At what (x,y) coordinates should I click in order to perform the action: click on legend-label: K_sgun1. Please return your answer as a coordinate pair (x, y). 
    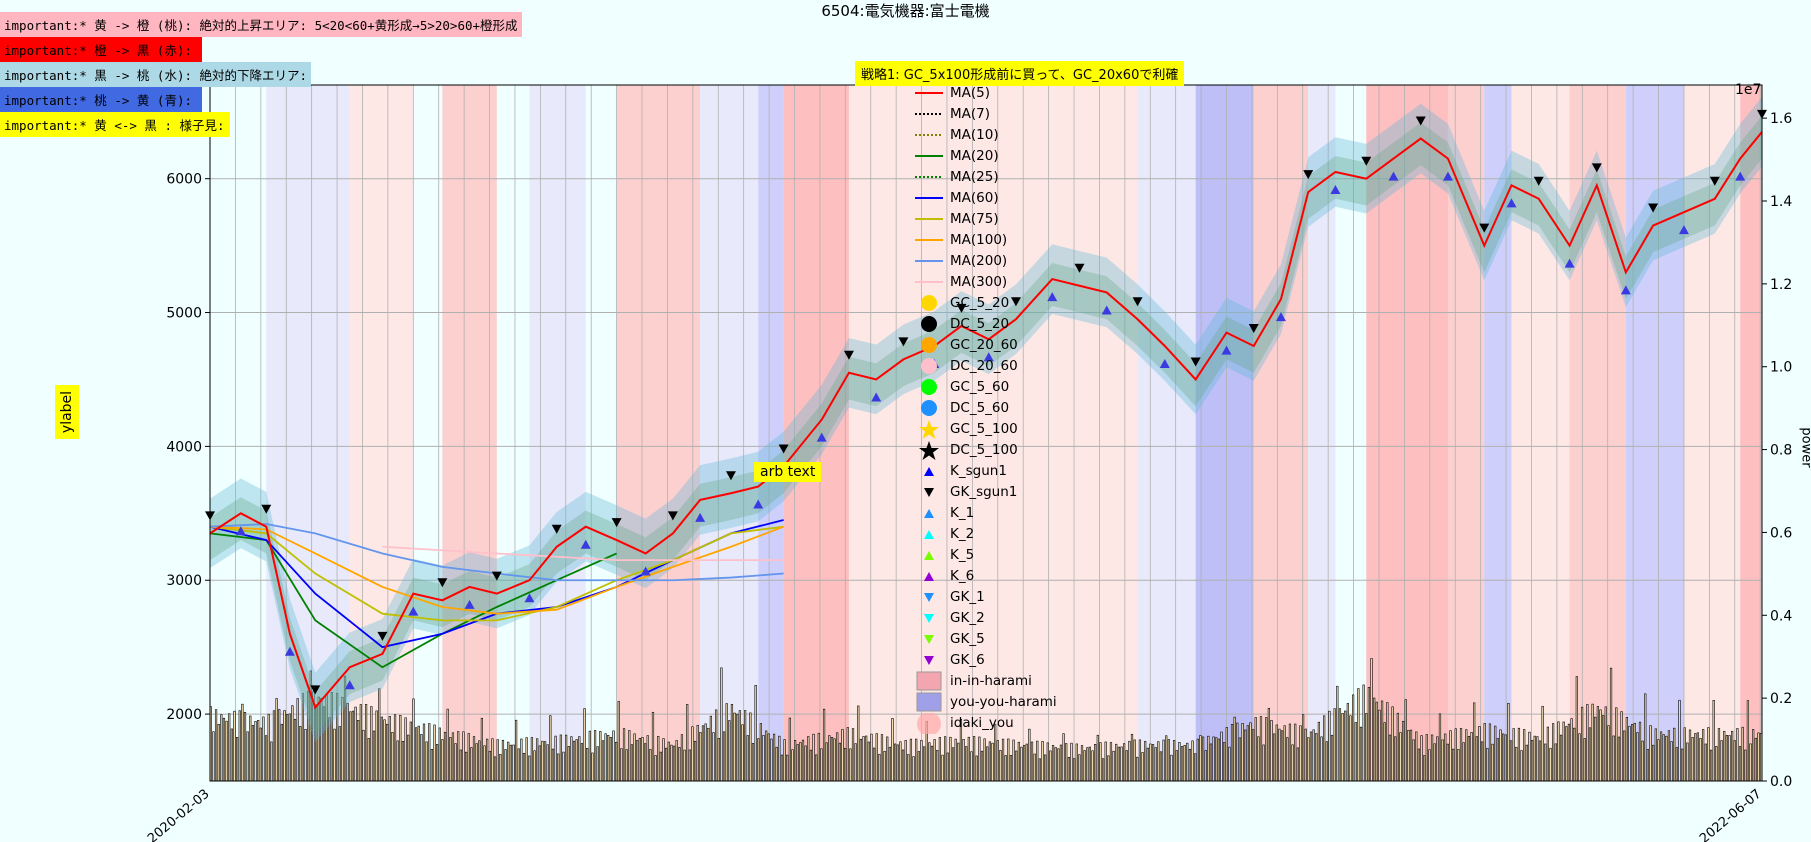
    Looking at the image, I should click on (978, 471).